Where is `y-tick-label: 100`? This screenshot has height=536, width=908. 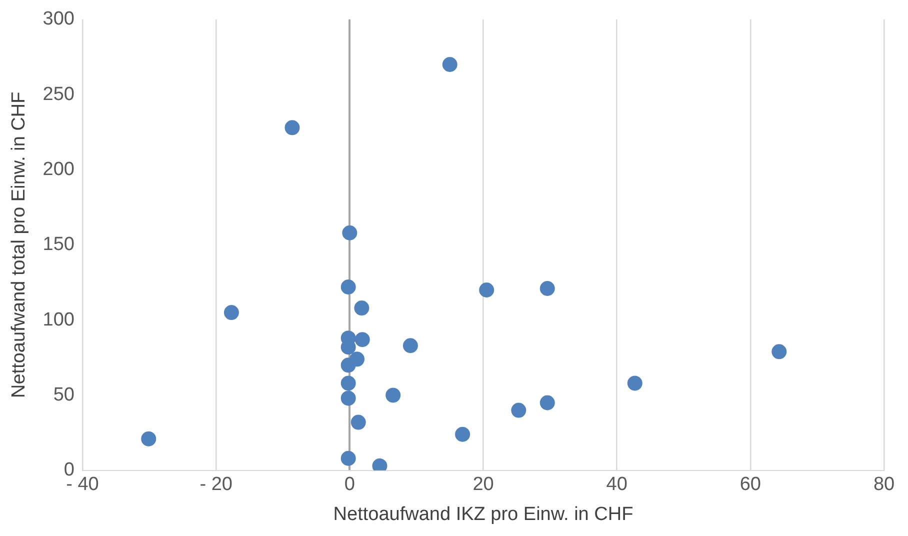
y-tick-label: 100 is located at coordinates (58, 319).